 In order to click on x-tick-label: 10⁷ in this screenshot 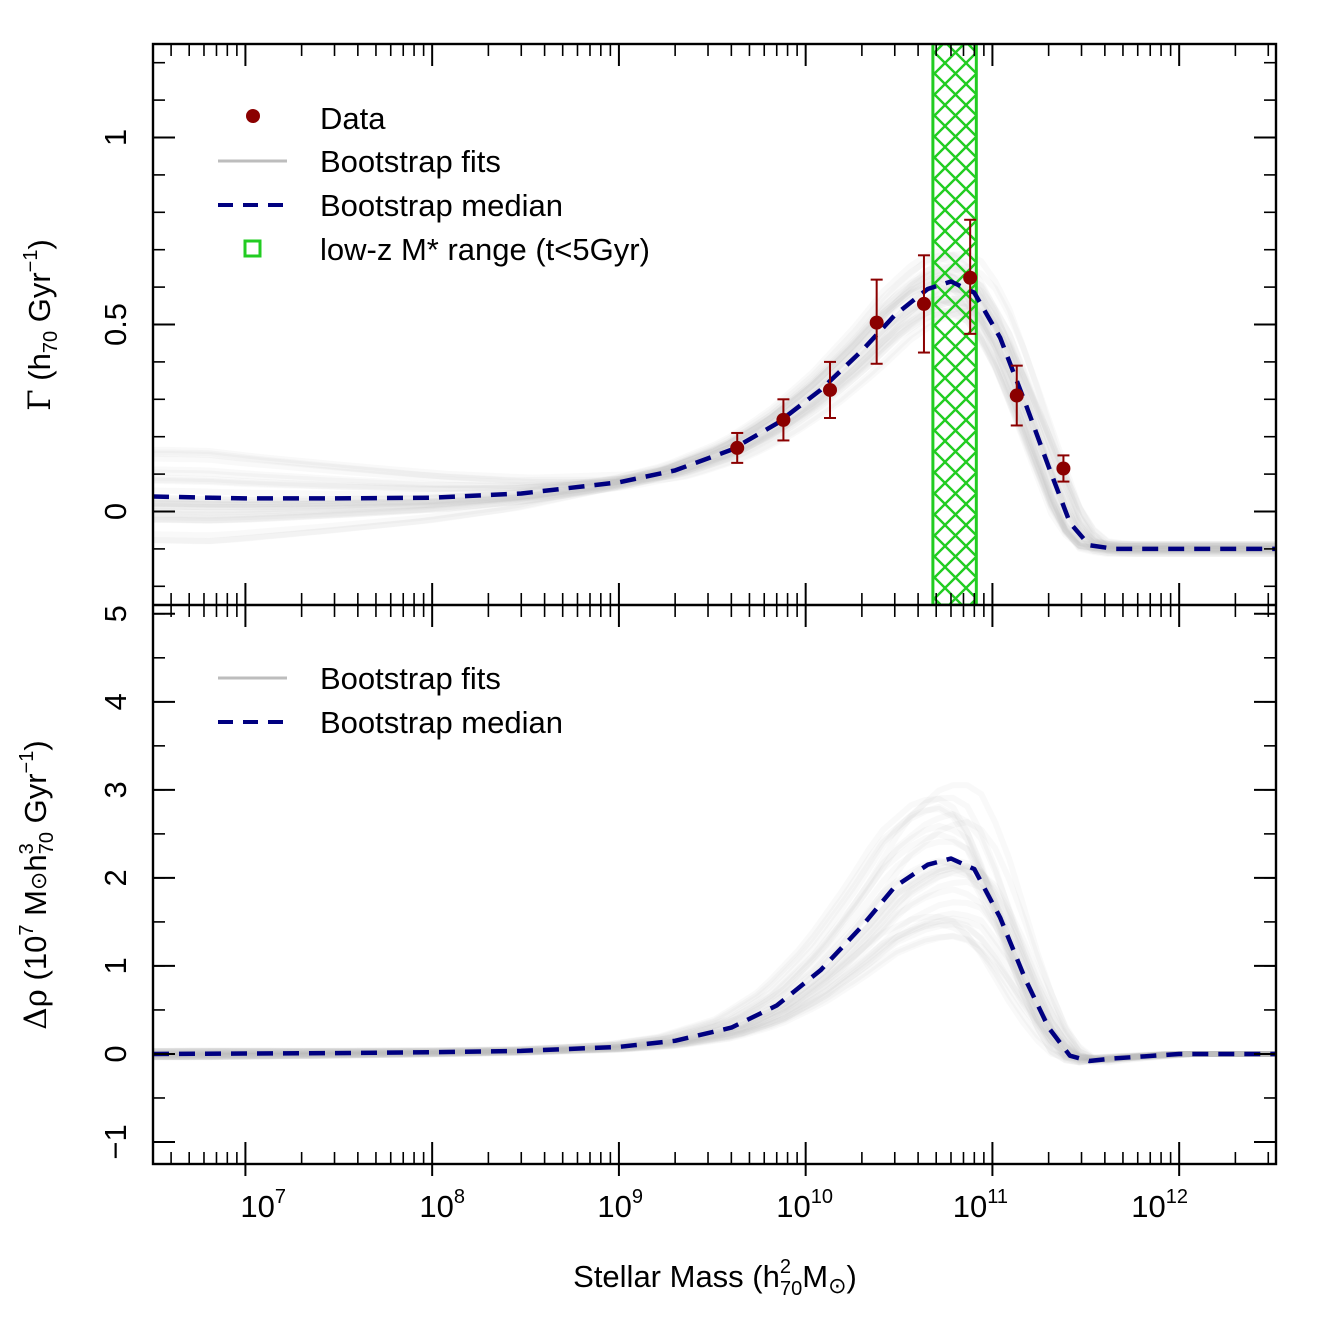, I will do `click(263, 1205)`.